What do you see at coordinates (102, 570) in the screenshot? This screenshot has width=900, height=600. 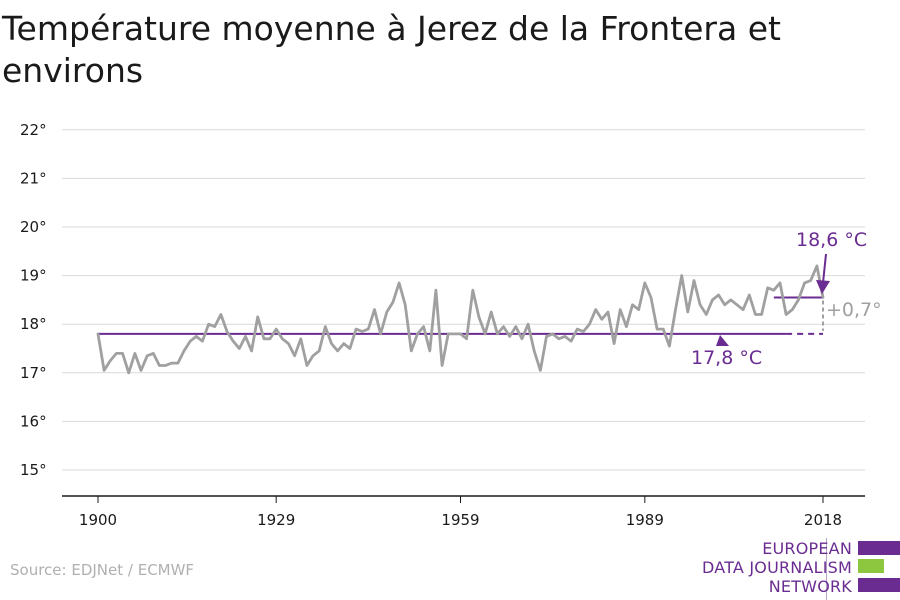 I see `source-note: Source: EDJNet / ECMWF` at bounding box center [102, 570].